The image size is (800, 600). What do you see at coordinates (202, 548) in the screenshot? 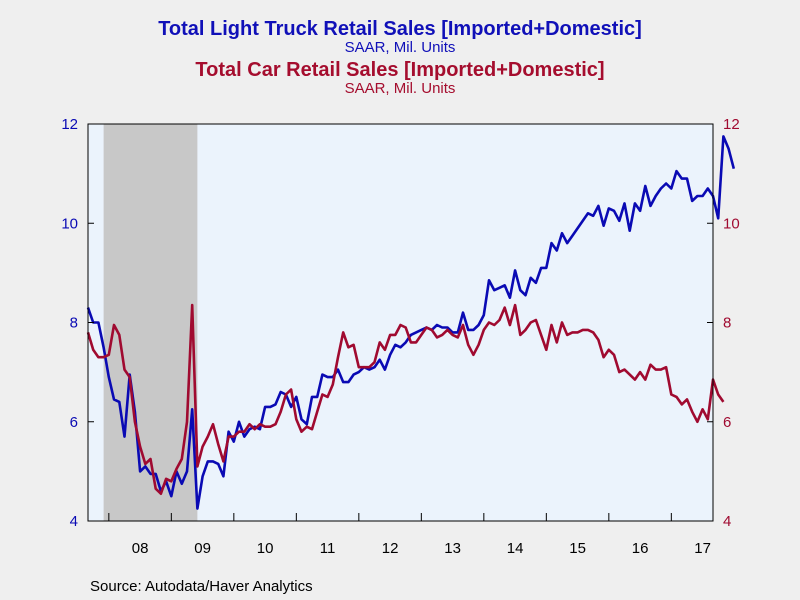
I see `x-tick-label: 09` at bounding box center [202, 548].